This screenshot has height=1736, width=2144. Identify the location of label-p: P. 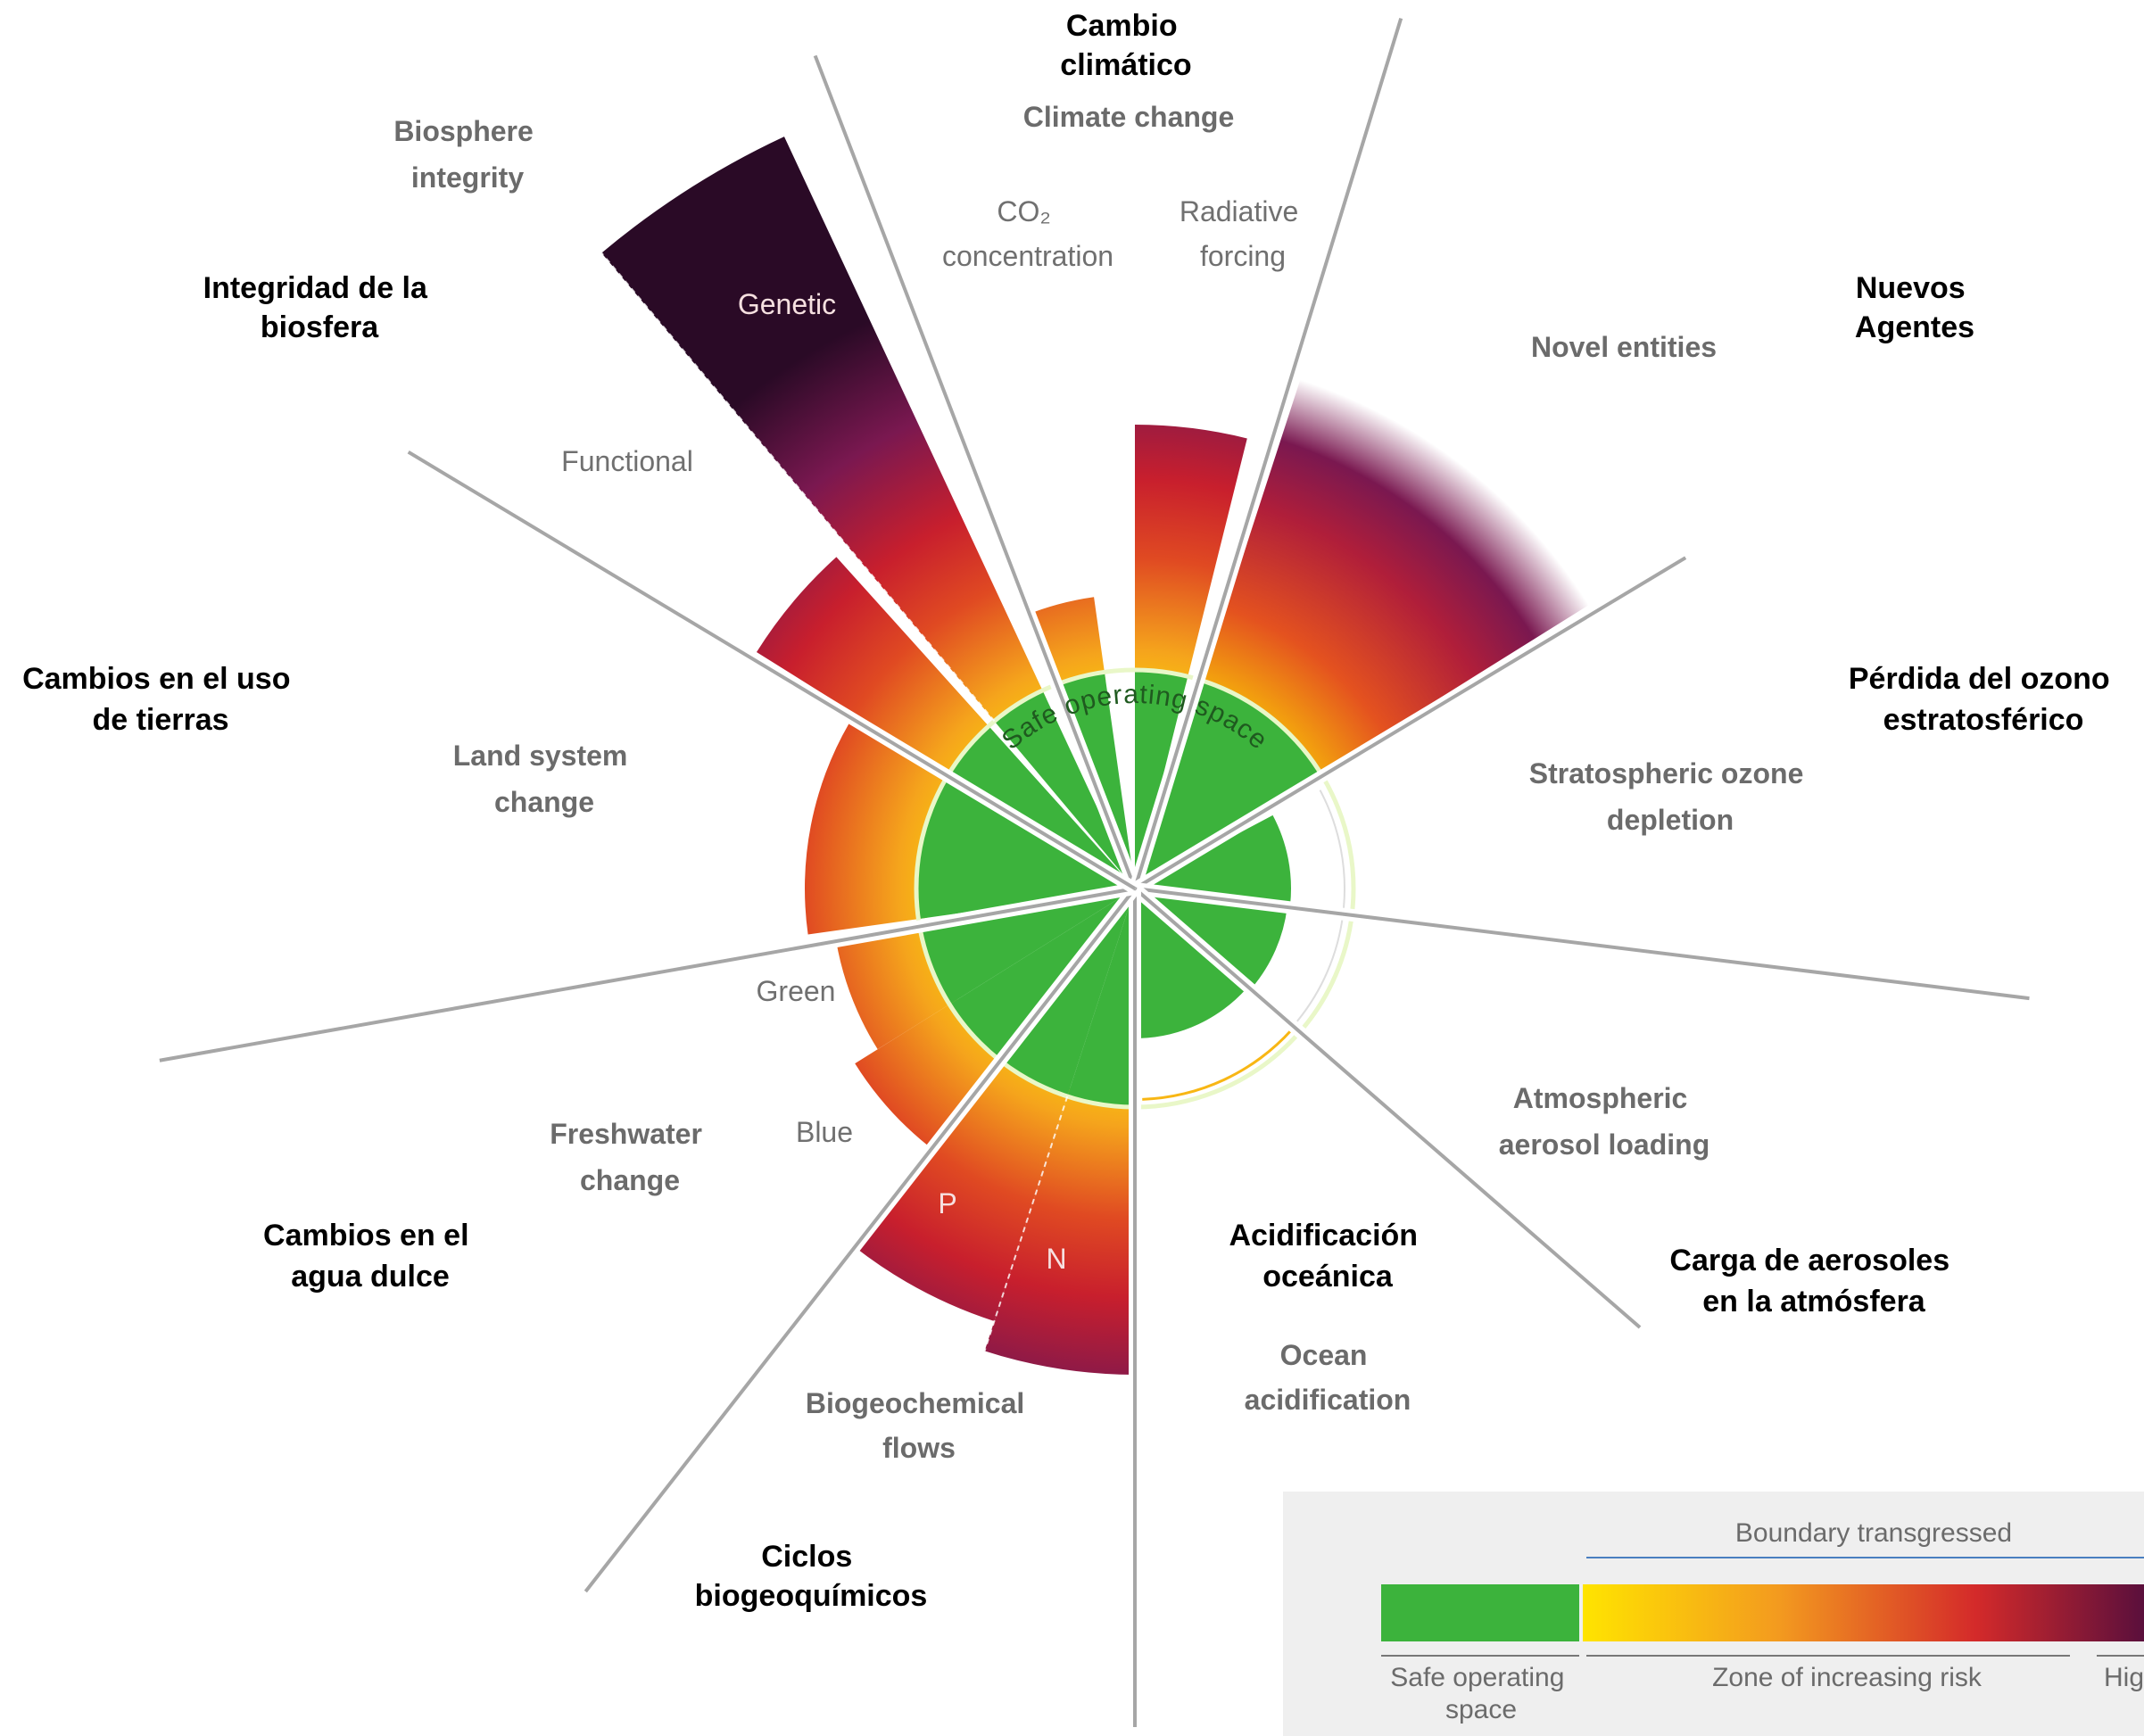
(947, 1203).